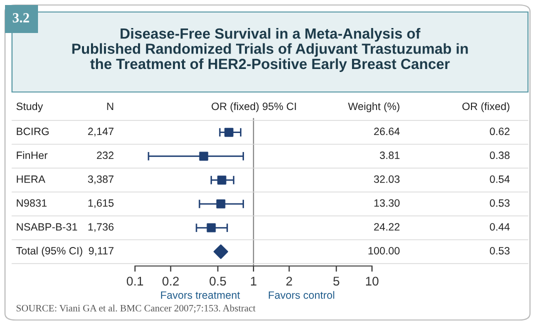  What do you see at coordinates (390, 156) in the screenshot?
I see `text: 3.81` at bounding box center [390, 156].